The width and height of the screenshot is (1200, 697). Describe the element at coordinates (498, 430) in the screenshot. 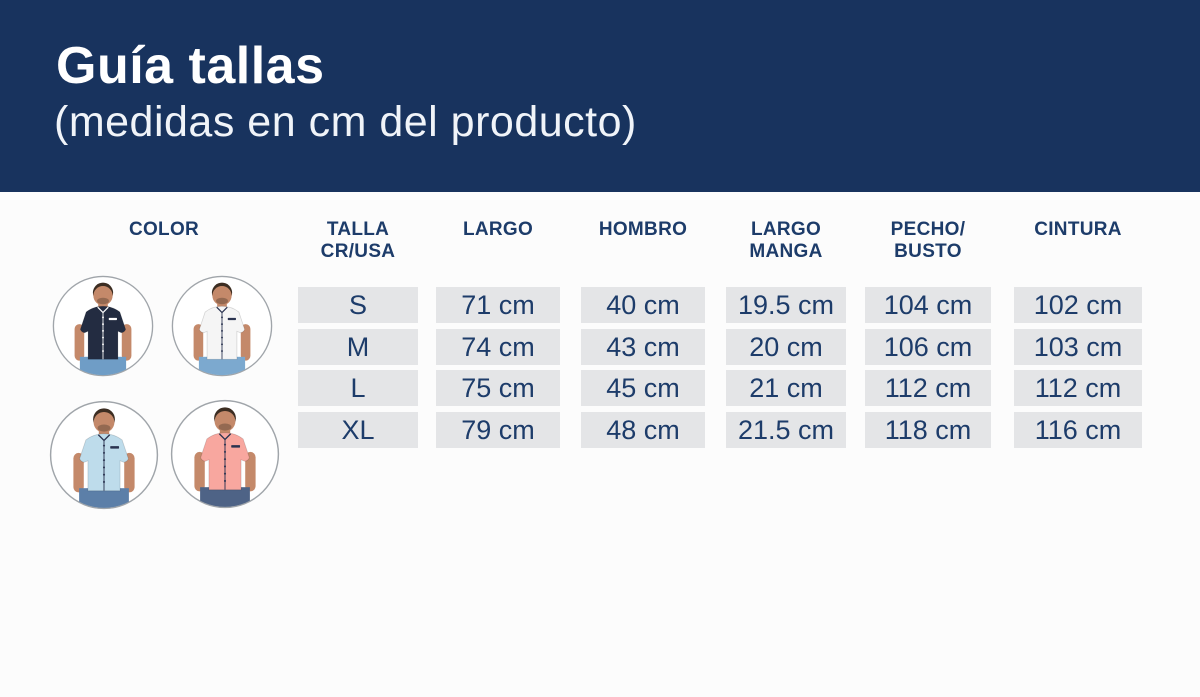

I see `cell-largo-xl: 79 cm` at that location.